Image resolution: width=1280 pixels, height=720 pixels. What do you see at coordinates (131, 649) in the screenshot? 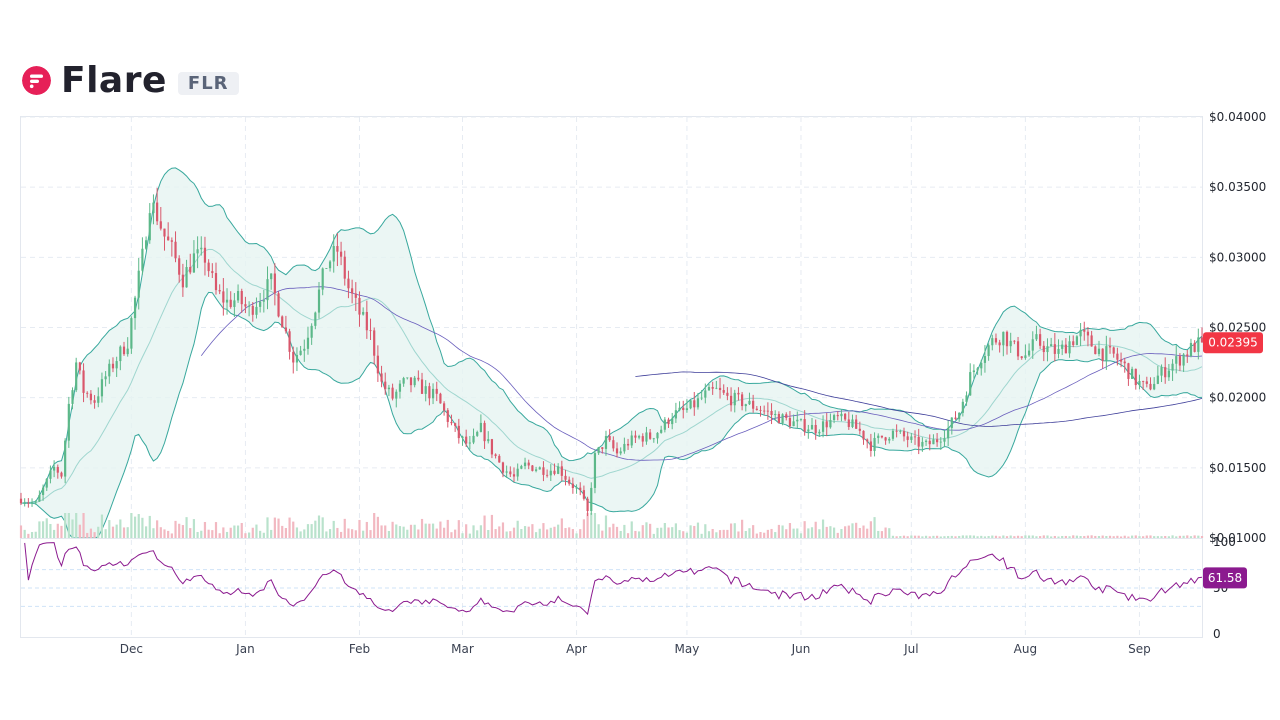
I see `x-tick-label: Dec` at bounding box center [131, 649].